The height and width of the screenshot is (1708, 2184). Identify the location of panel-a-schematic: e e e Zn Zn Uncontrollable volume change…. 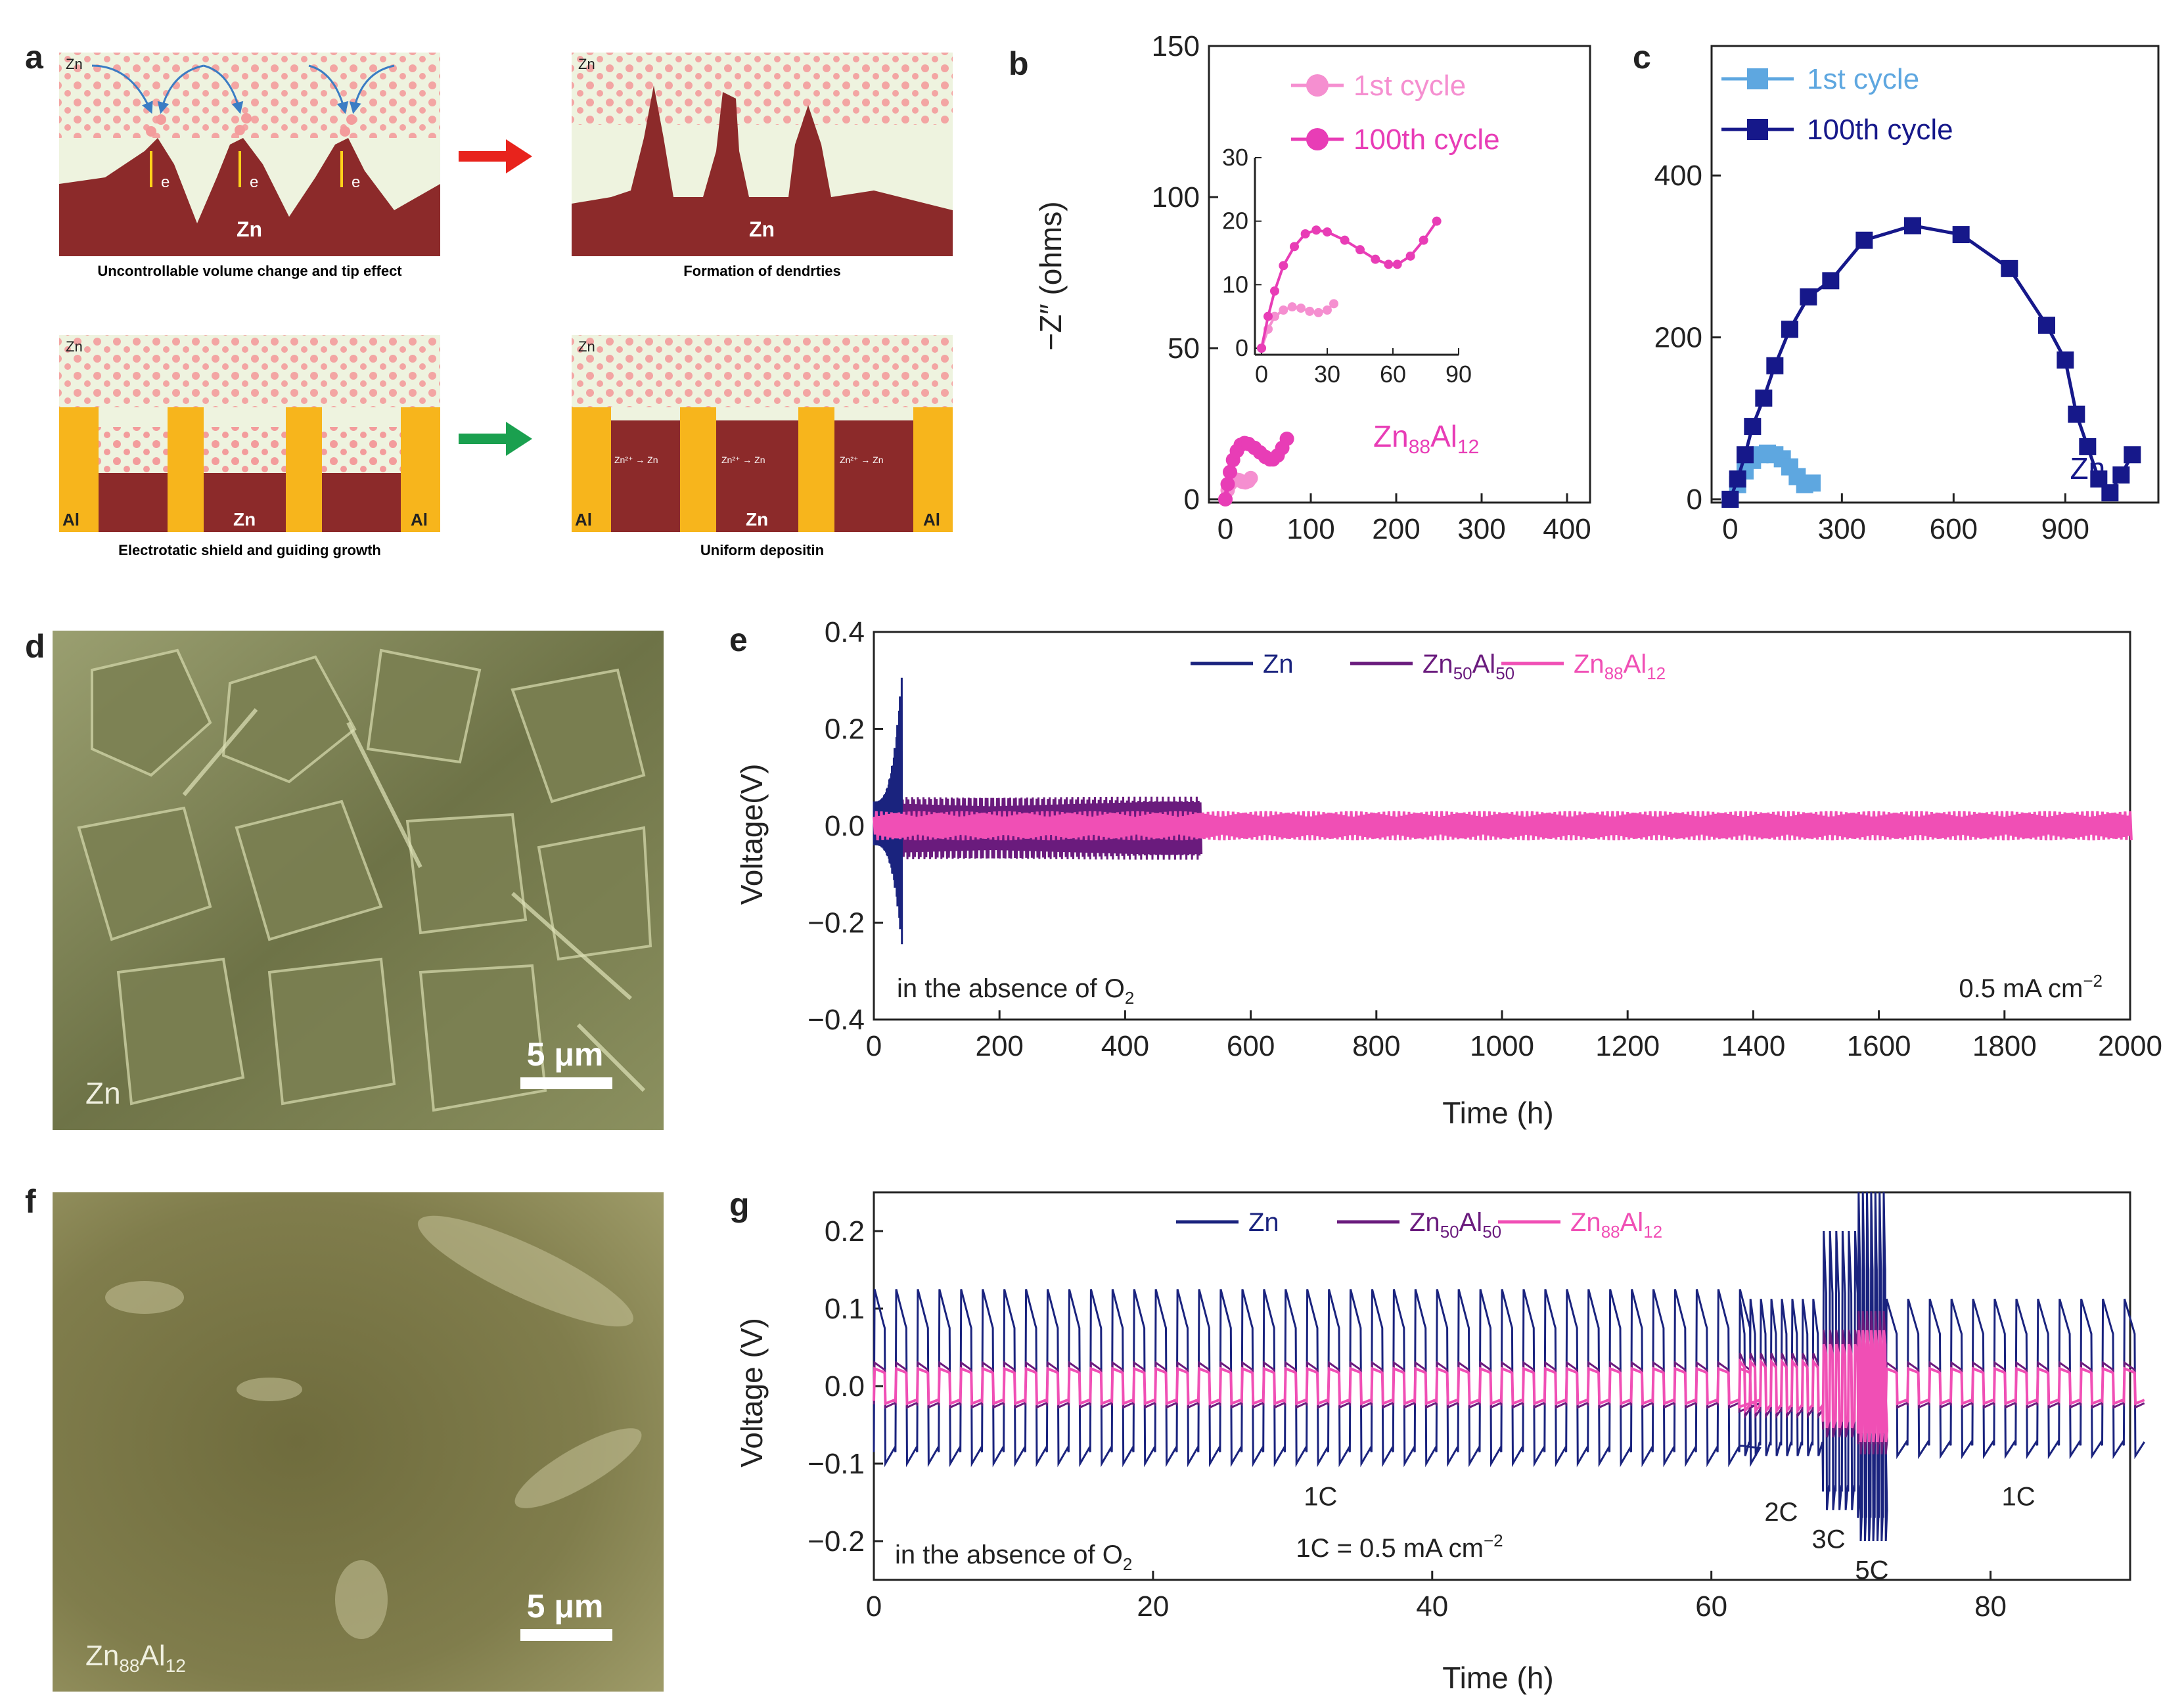
(506, 305).